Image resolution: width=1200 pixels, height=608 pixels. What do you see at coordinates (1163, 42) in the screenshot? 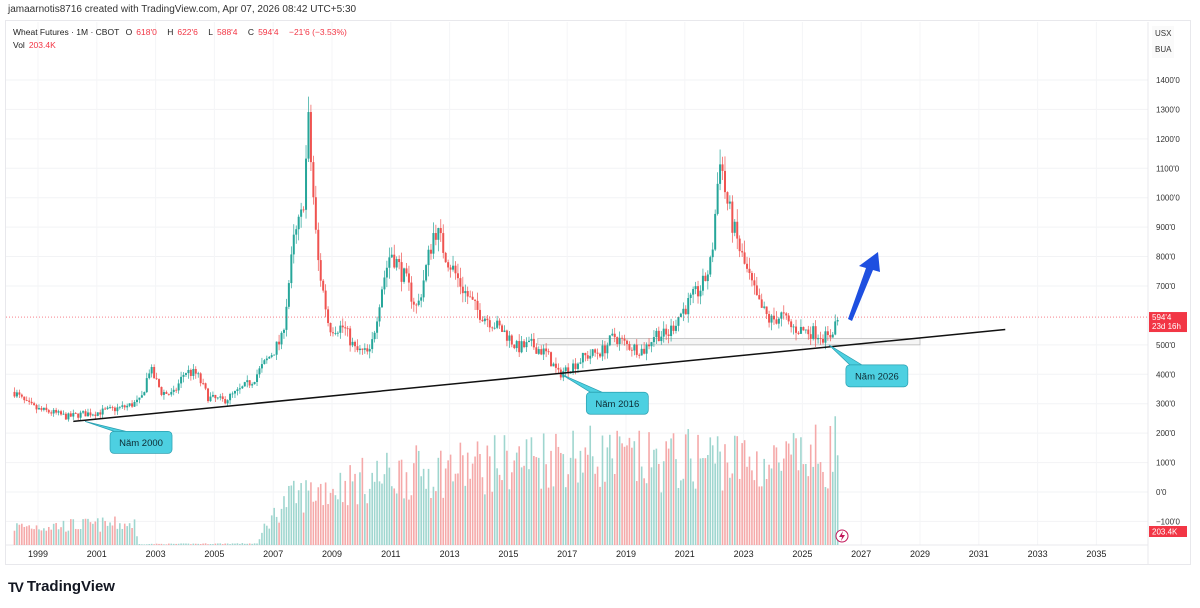
I see `currency-unit-box: USX BUA` at bounding box center [1163, 42].